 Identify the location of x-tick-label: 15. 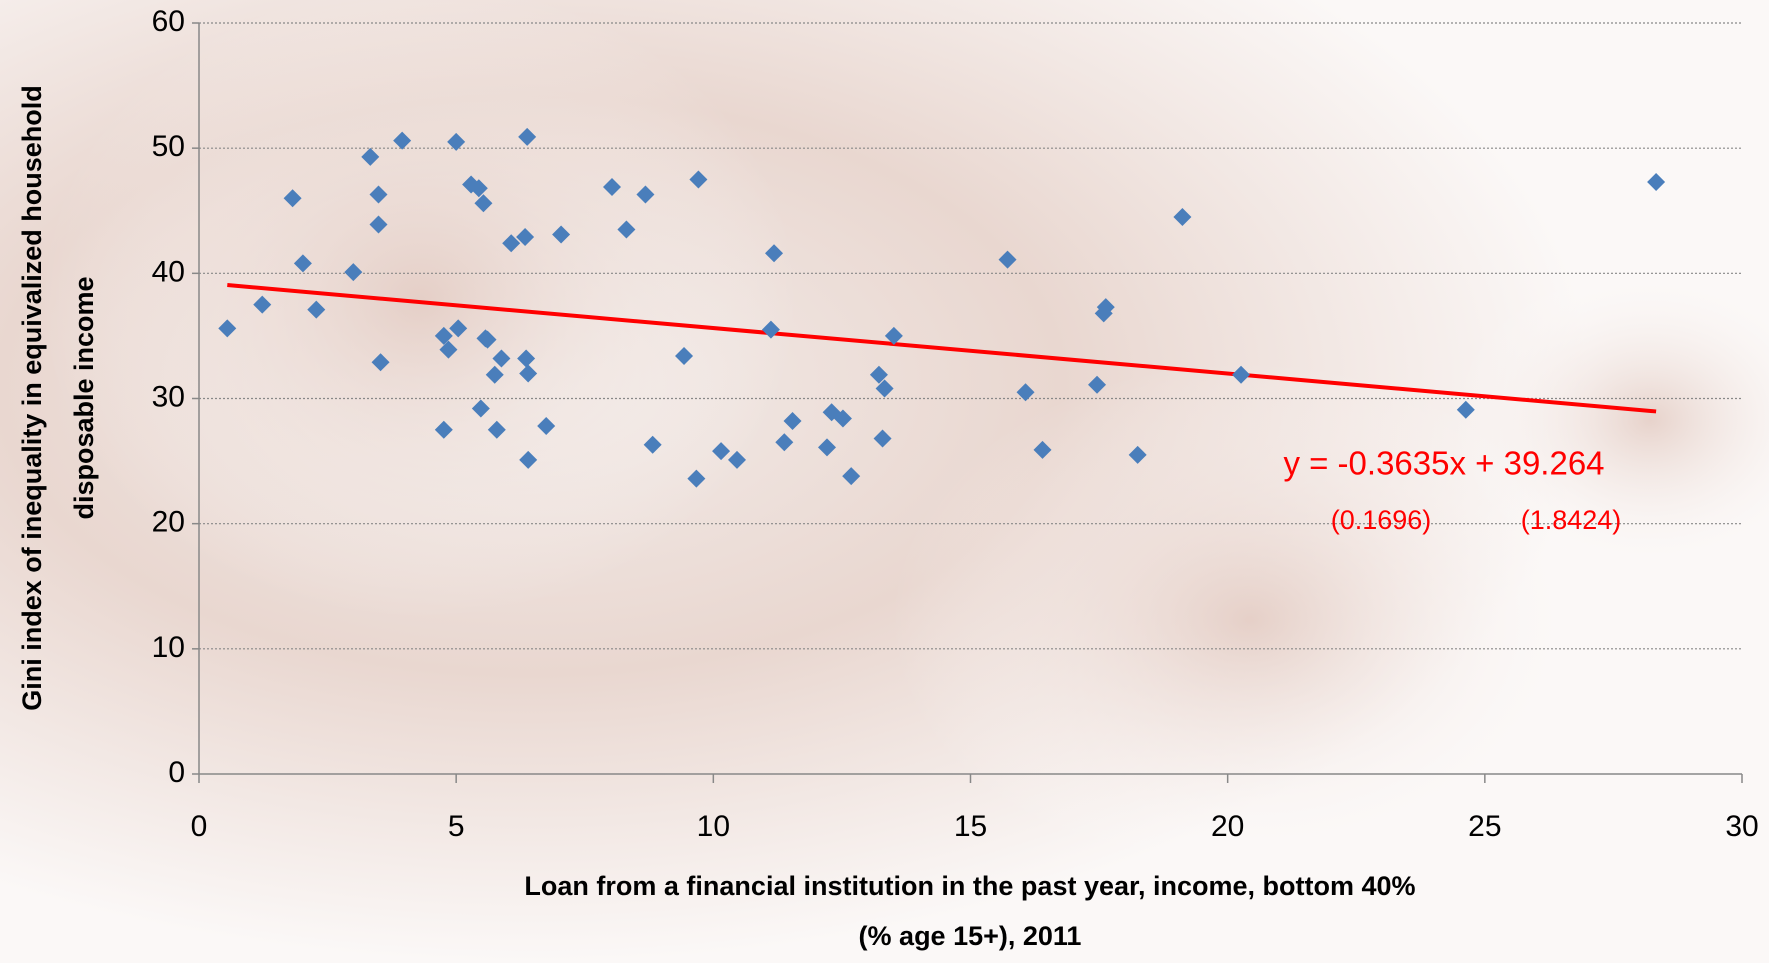
(970, 826).